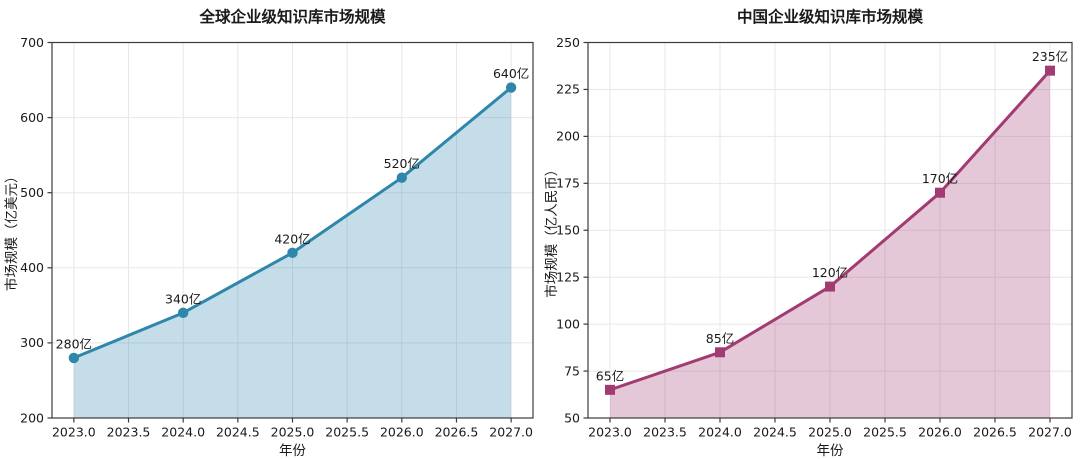  Describe the element at coordinates (32, 267) in the screenshot. I see `y-tick-label: 400` at that location.